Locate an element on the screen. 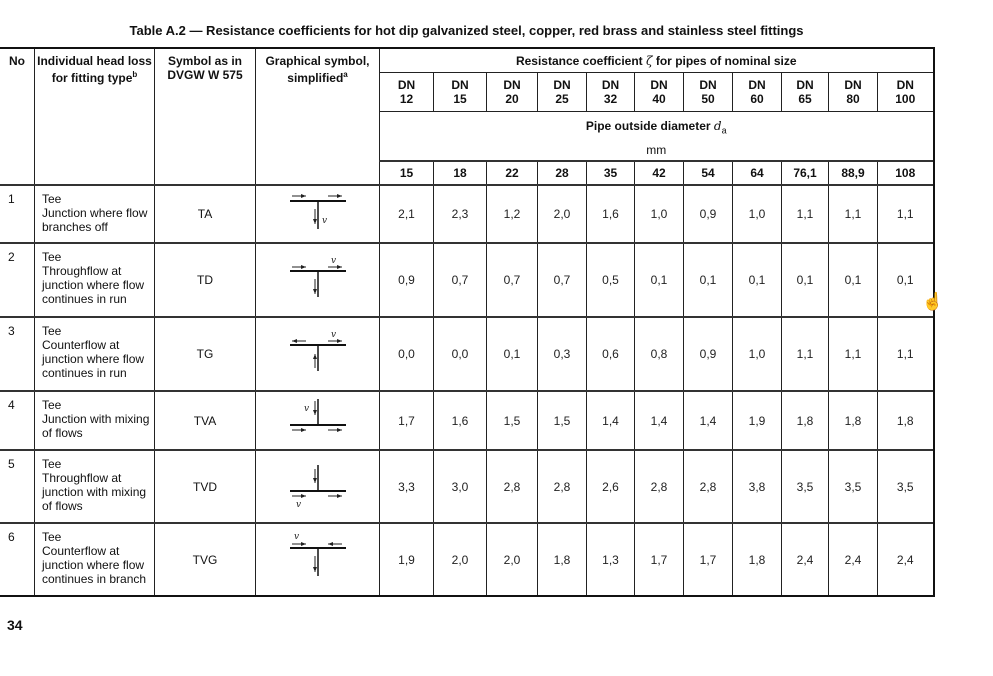  resistance-value: 0,0 is located at coordinates (460, 354).